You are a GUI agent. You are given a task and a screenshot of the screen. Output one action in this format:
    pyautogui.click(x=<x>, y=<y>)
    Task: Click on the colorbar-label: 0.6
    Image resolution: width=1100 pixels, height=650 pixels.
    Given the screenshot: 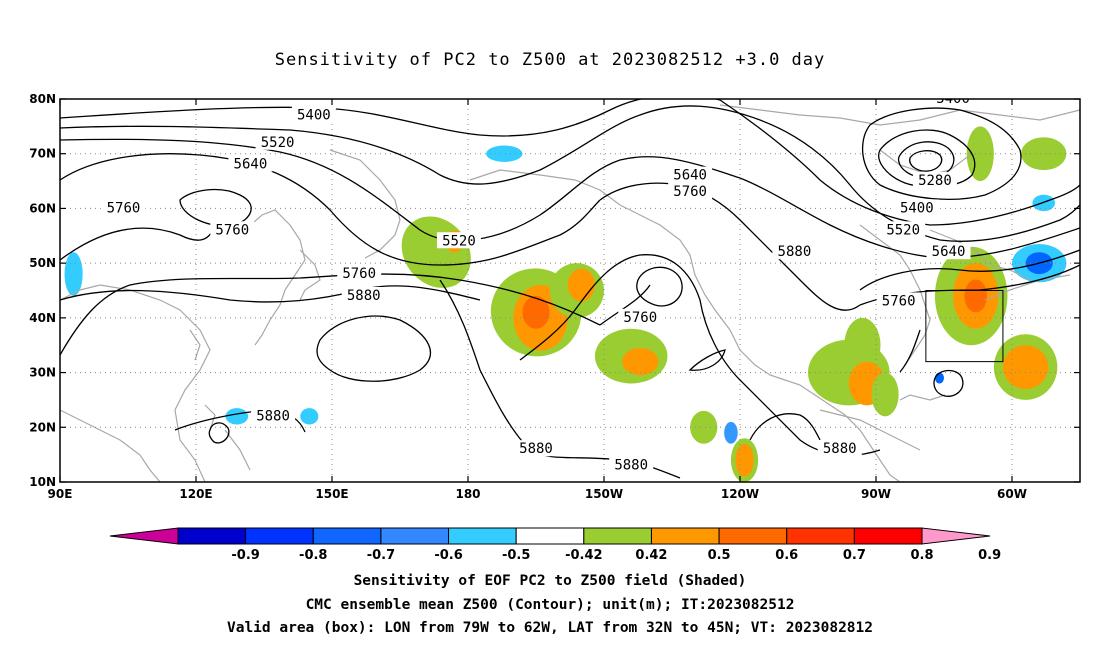 What is the action you would take?
    pyautogui.click(x=786, y=555)
    